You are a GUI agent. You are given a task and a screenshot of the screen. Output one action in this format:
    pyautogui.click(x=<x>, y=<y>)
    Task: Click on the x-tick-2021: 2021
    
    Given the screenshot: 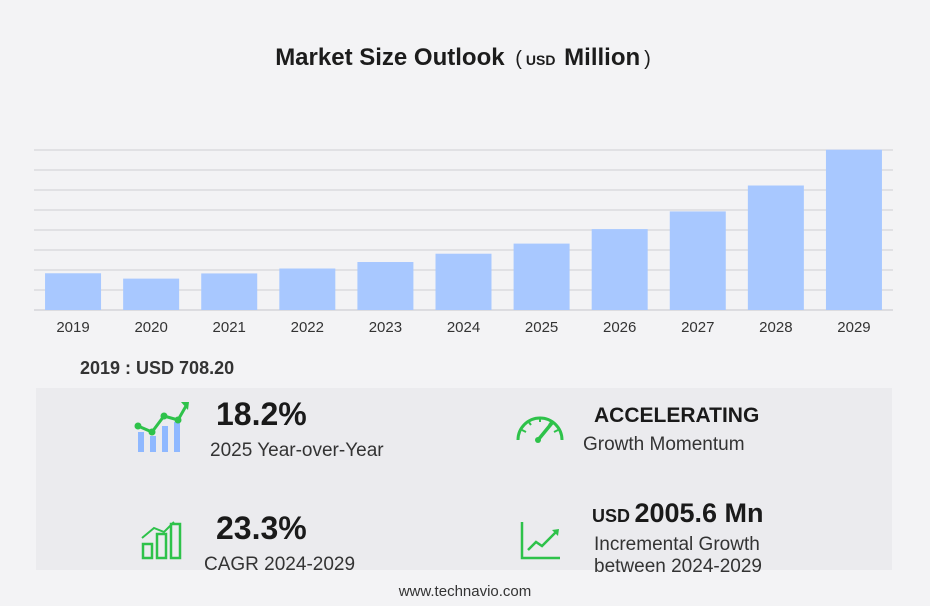 What is the action you would take?
    pyautogui.click(x=229, y=327)
    